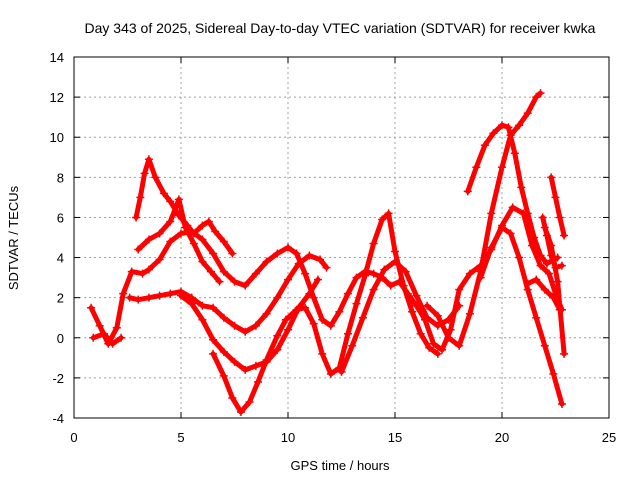 This screenshot has height=480, width=640. Describe the element at coordinates (58, 378) in the screenshot. I see `y-tick-label: -2` at that location.